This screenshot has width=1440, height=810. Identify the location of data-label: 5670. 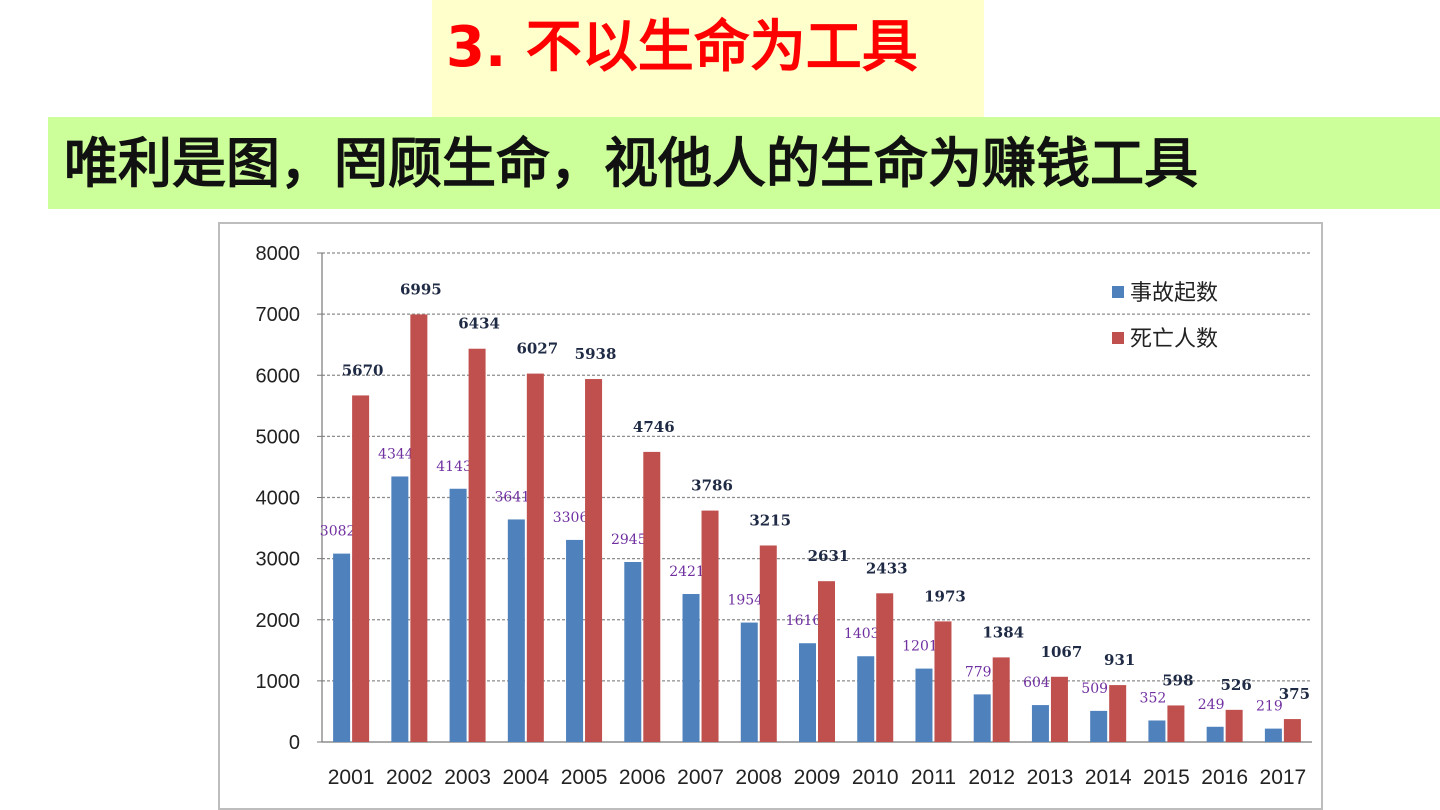
(363, 370).